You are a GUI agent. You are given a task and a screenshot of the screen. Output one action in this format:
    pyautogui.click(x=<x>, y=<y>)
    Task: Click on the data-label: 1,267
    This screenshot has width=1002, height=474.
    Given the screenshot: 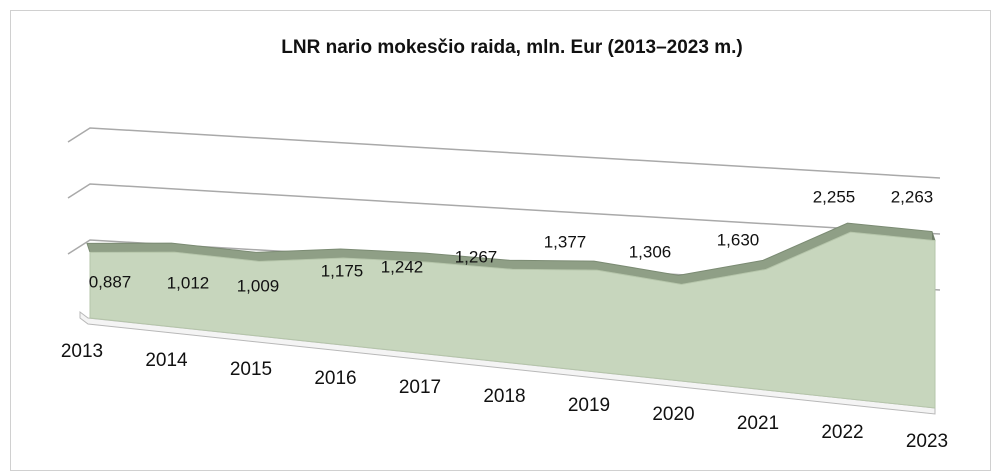 What is the action you would take?
    pyautogui.click(x=476, y=256)
    